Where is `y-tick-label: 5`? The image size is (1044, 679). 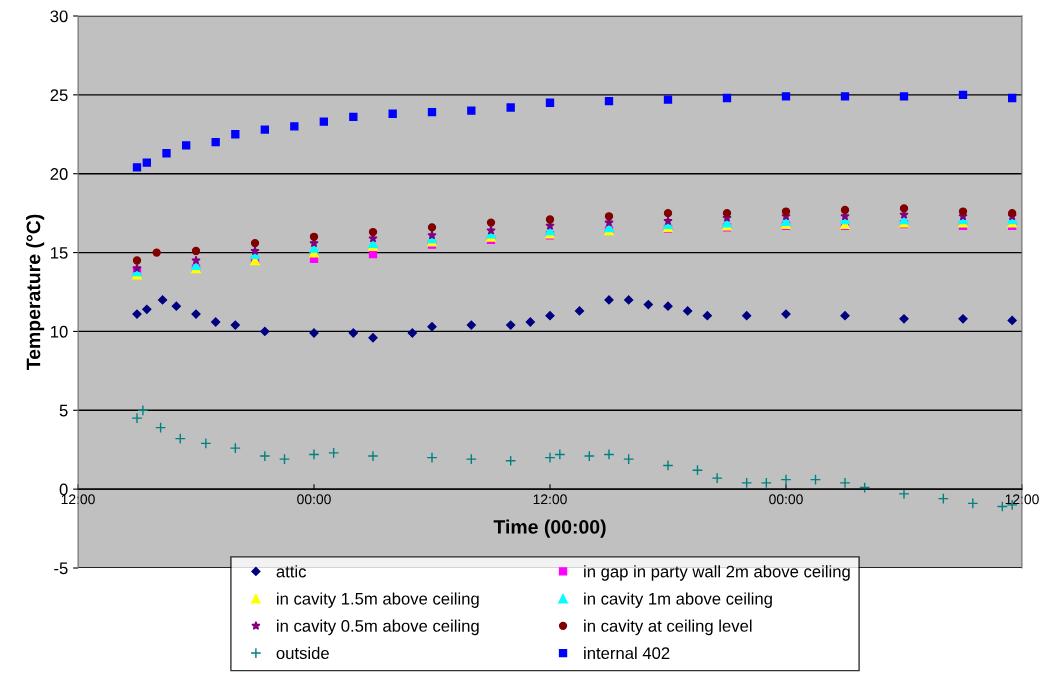
y-tick-label: 5 is located at coordinates (63, 410).